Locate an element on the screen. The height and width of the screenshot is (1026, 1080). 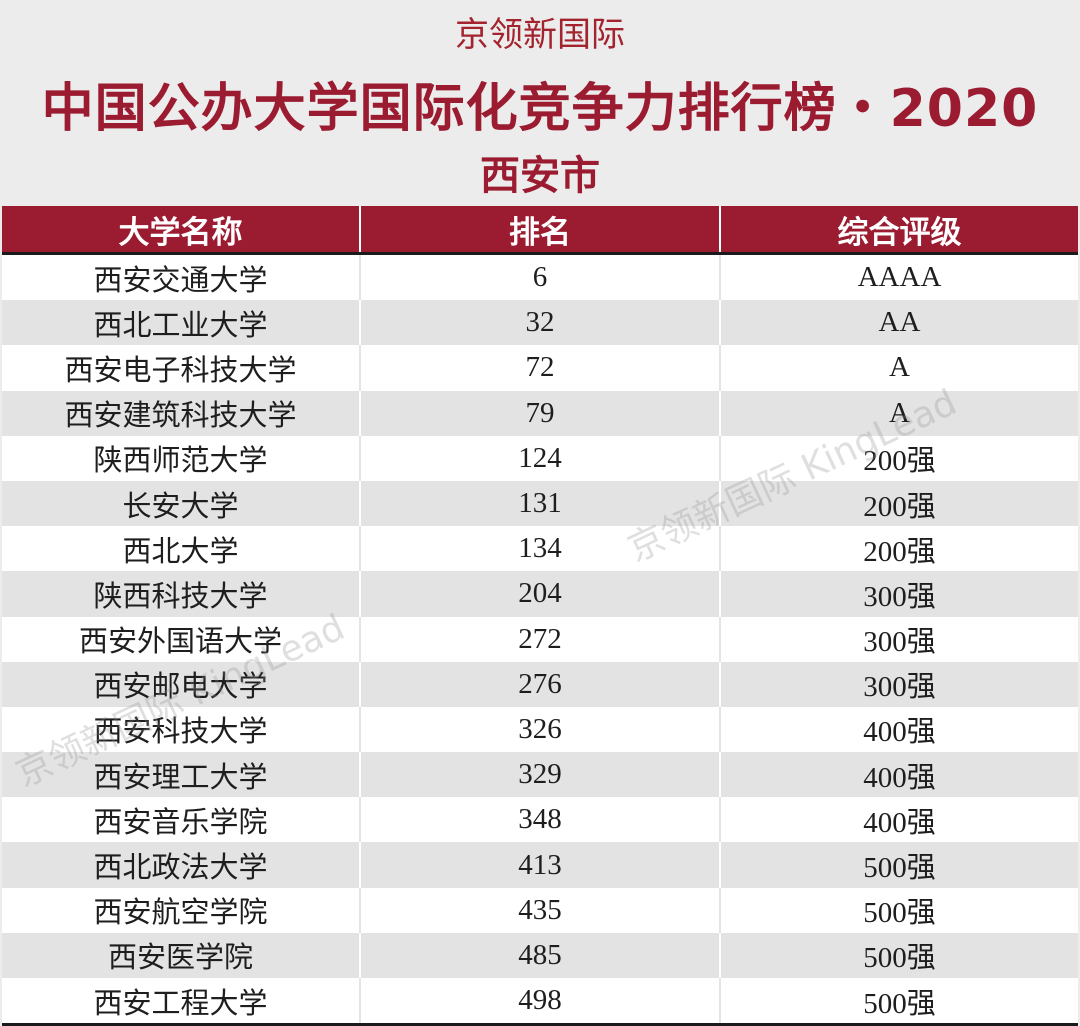
brand-name: 京领新国际 is located at coordinates (540, 35).